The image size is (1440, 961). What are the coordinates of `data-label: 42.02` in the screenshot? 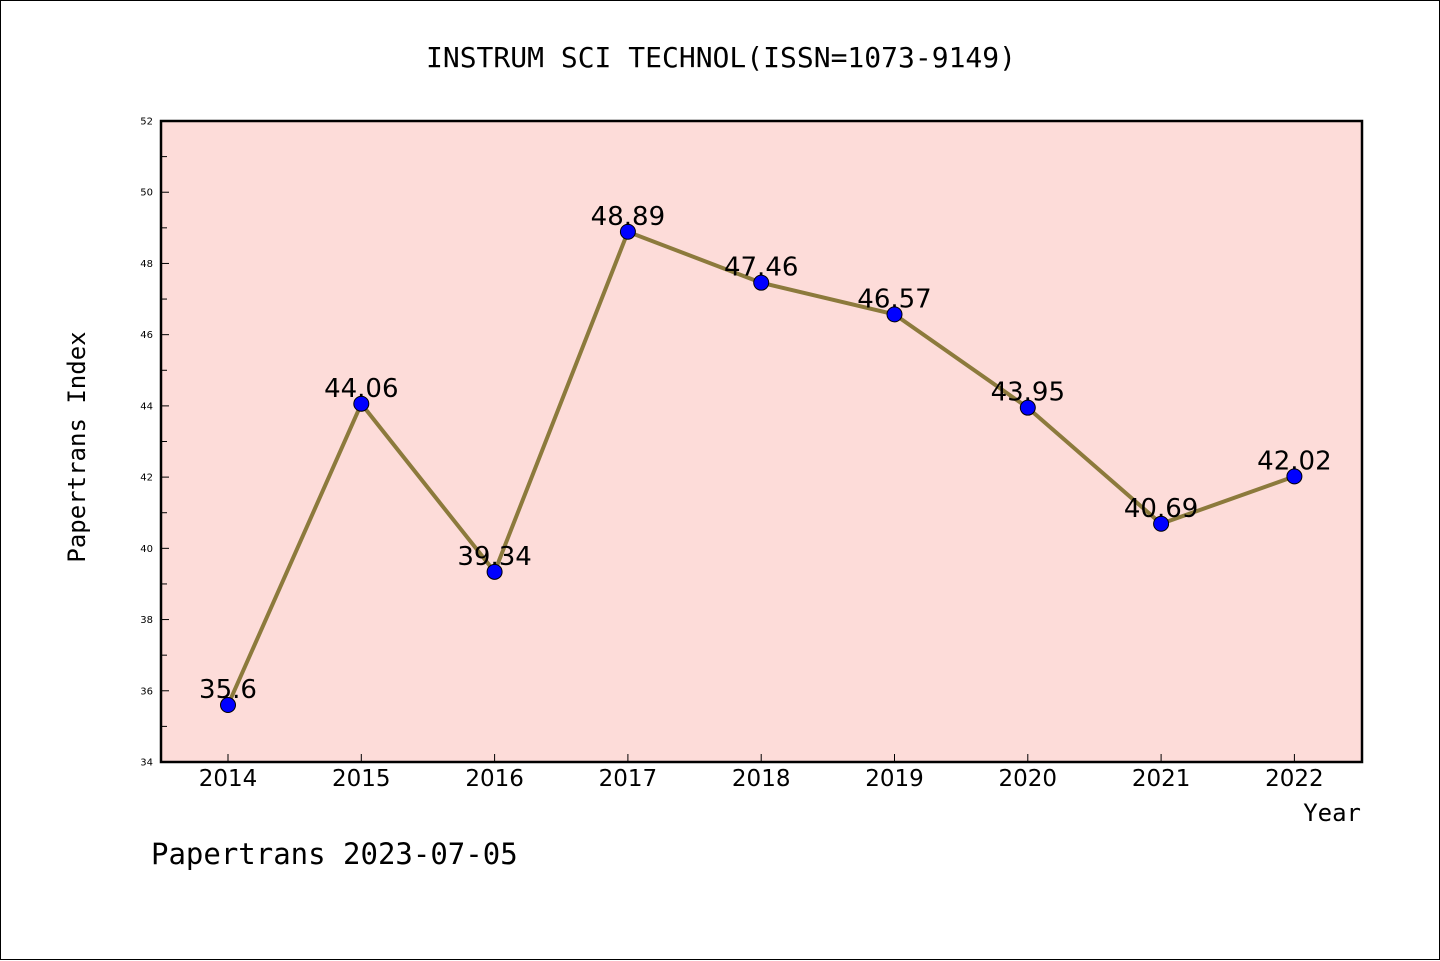 It's located at (1294, 461).